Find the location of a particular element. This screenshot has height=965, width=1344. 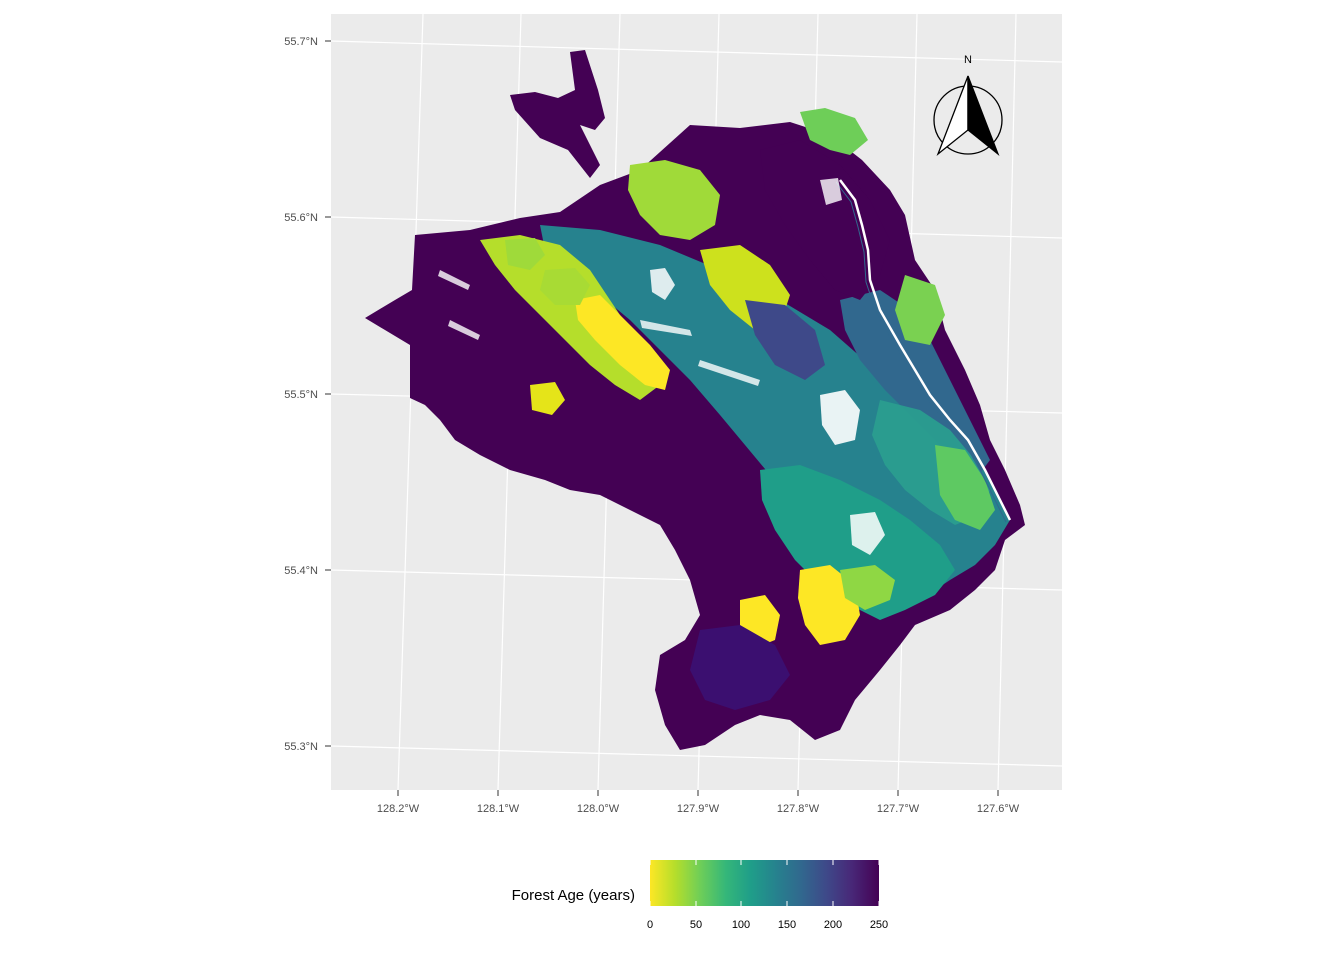

forest-region-young-green-se is located at coordinates (965, 487).